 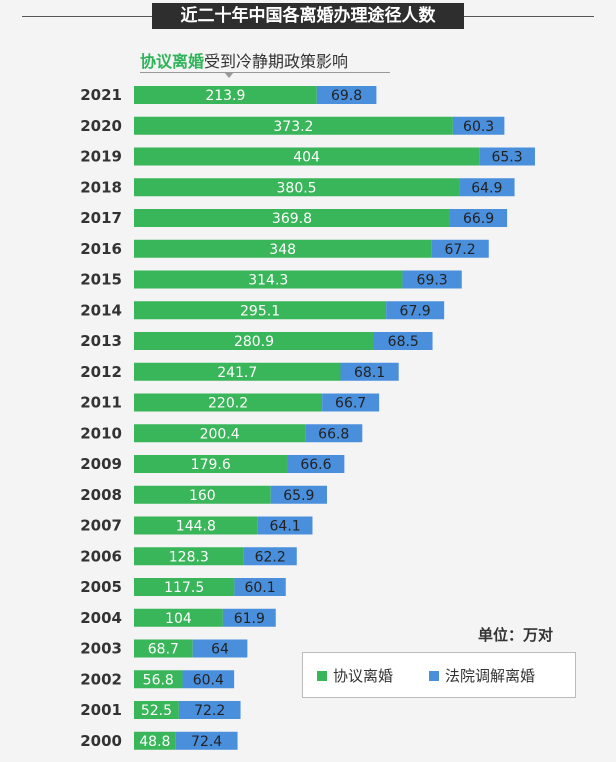 I want to click on value-label-agreement: 160, so click(x=202, y=496).